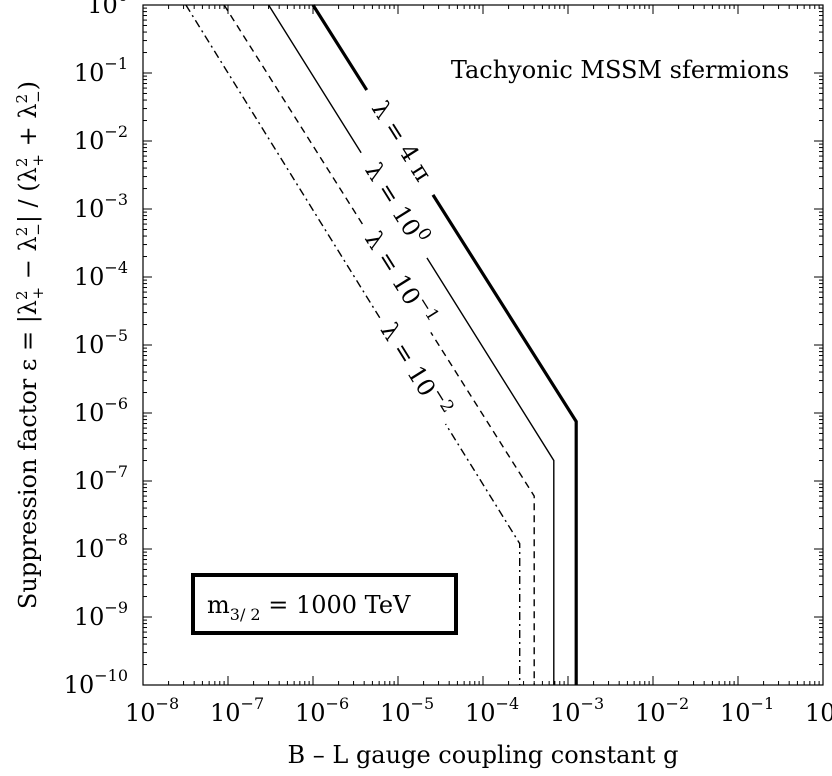  I want to click on y-tick-label: 10⁻⁵, so click(101, 342).